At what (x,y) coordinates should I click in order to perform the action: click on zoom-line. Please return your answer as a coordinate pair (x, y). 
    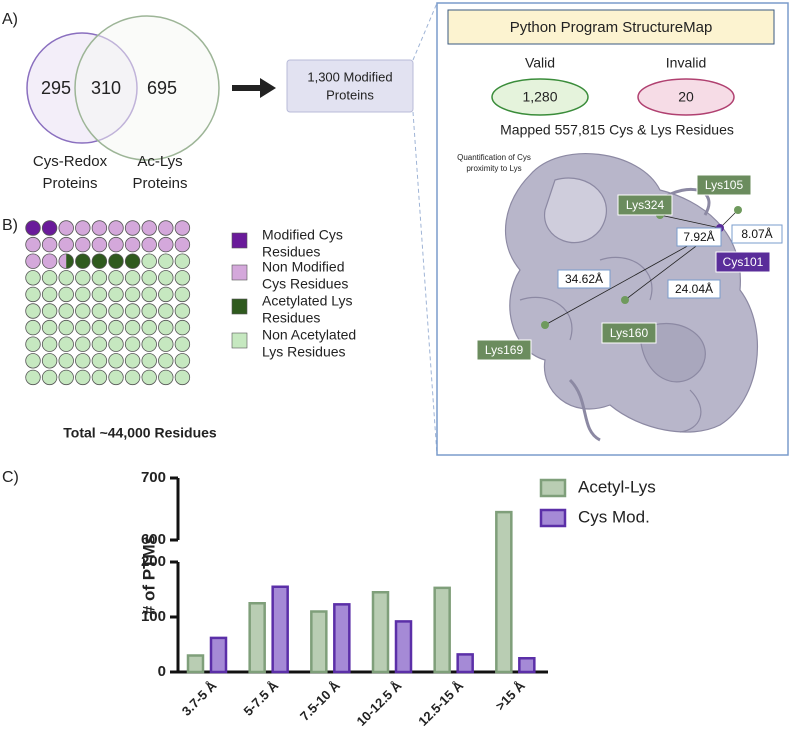
    Looking at the image, I should click on (425, 229).